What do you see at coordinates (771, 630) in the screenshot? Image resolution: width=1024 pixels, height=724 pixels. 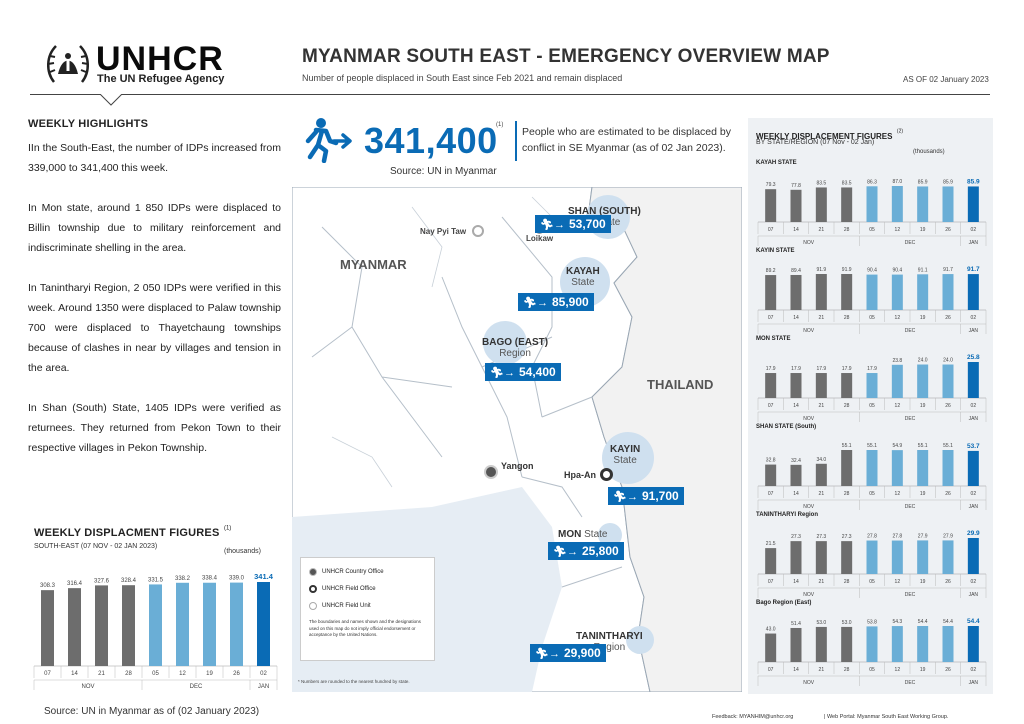 I see `chart-value-label: 43.0` at bounding box center [771, 630].